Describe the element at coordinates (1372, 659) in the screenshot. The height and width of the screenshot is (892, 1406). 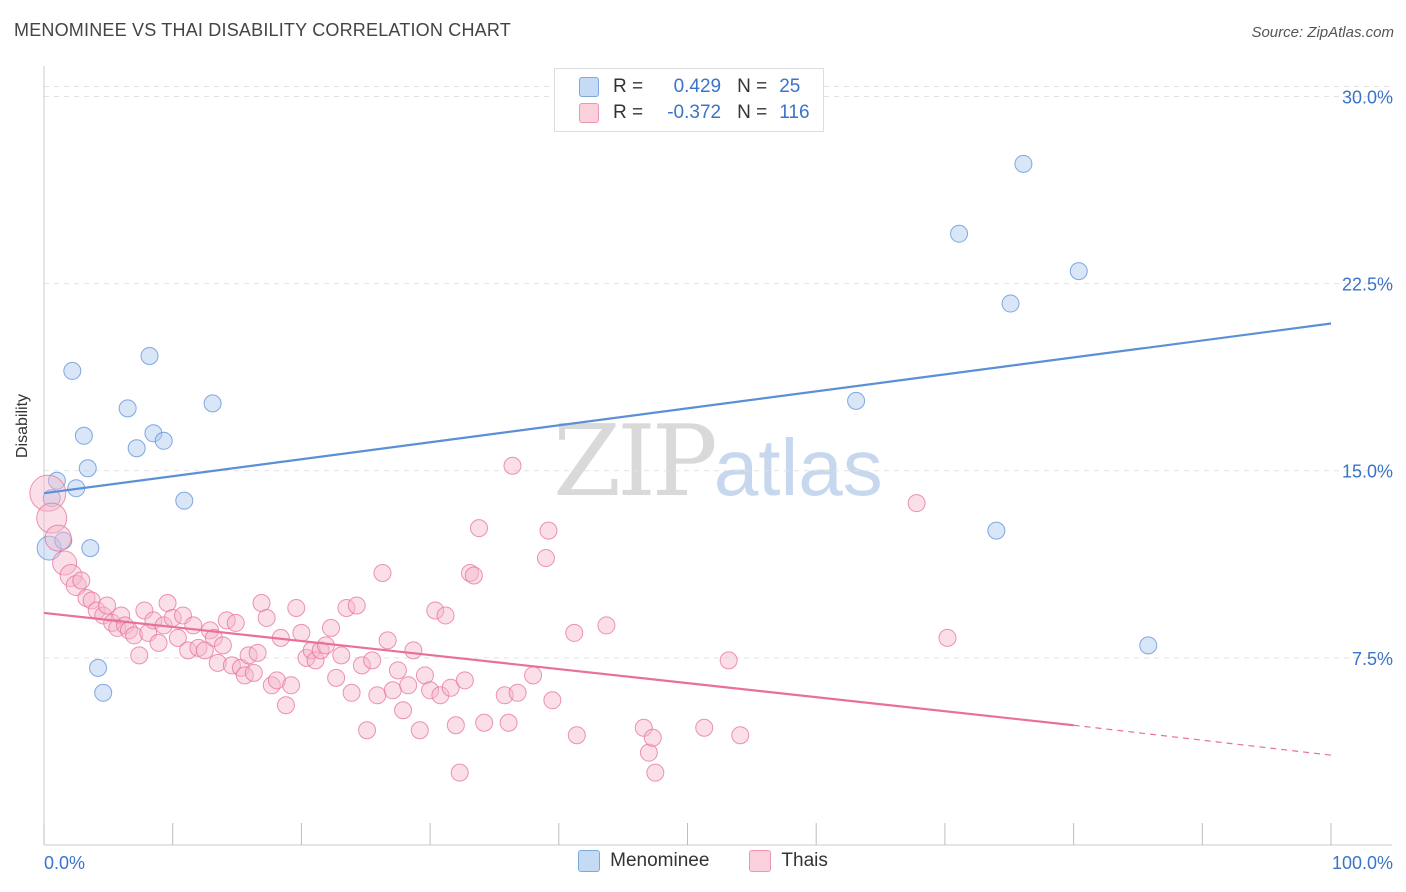
I see `y-tick-label: 7.5%` at that location.